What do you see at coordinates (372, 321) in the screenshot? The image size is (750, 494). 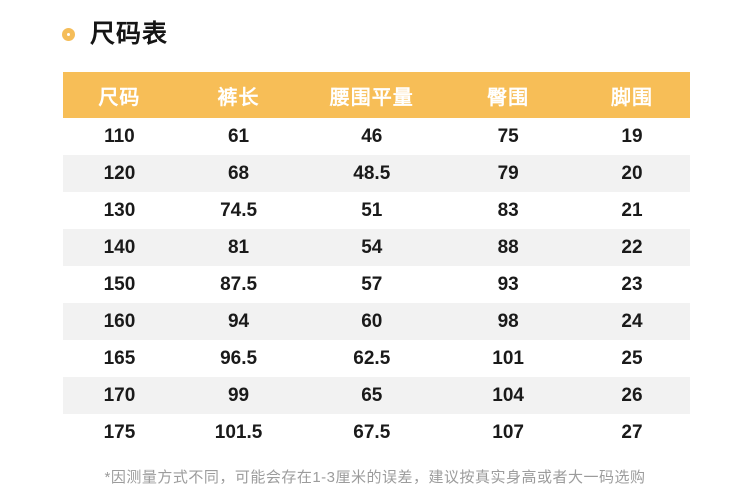 I see `table-cell: 60` at bounding box center [372, 321].